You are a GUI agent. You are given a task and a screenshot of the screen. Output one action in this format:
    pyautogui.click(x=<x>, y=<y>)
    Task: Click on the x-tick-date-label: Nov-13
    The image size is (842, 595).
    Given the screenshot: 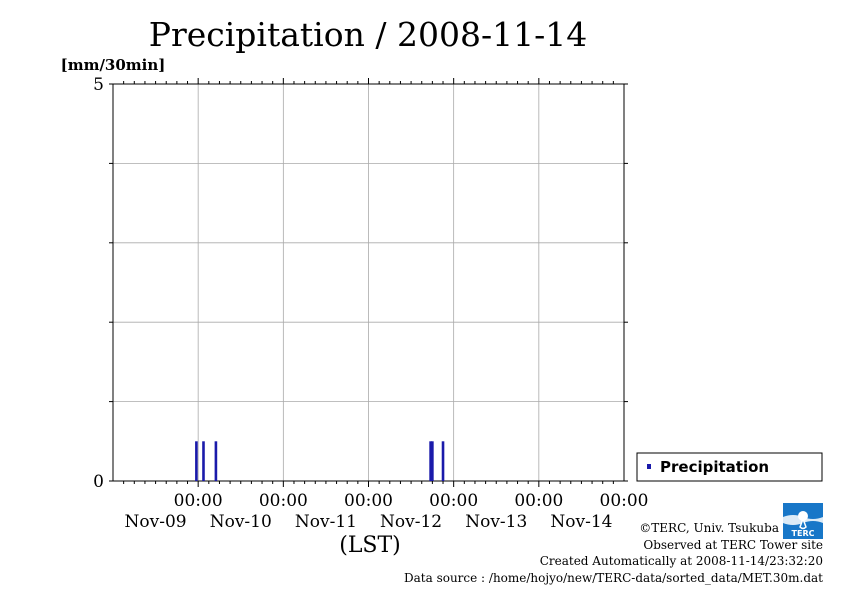 What is the action you would take?
    pyautogui.click(x=496, y=522)
    